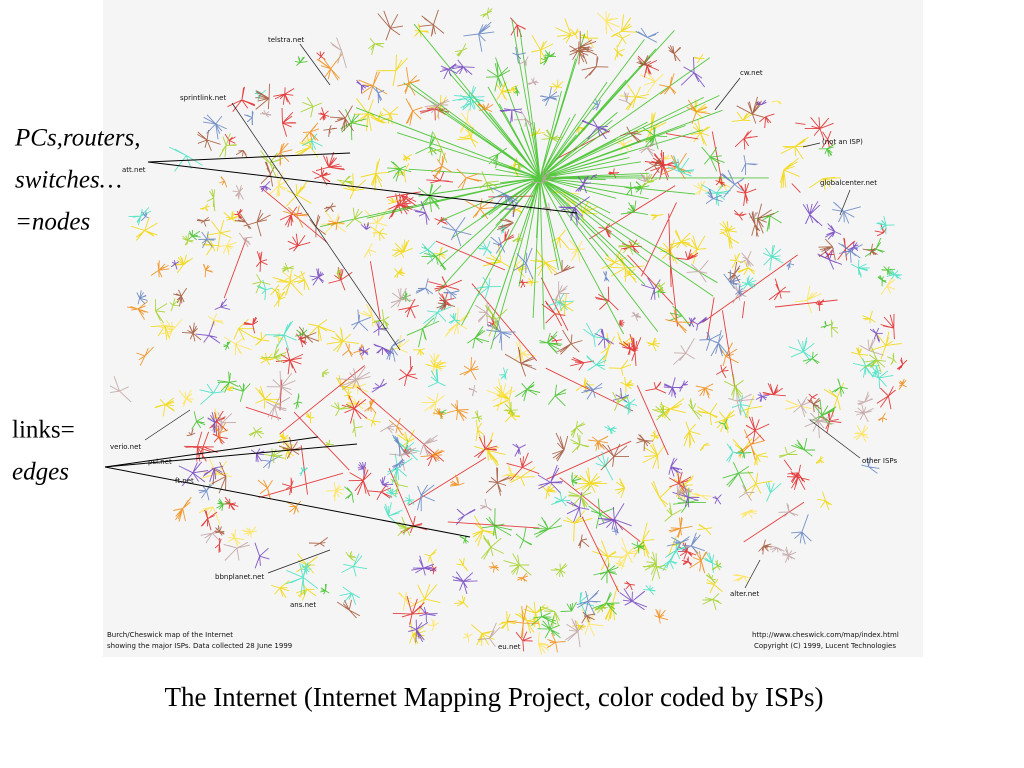  What do you see at coordinates (184, 481) in the screenshot?
I see `isp-label: ft.net` at bounding box center [184, 481].